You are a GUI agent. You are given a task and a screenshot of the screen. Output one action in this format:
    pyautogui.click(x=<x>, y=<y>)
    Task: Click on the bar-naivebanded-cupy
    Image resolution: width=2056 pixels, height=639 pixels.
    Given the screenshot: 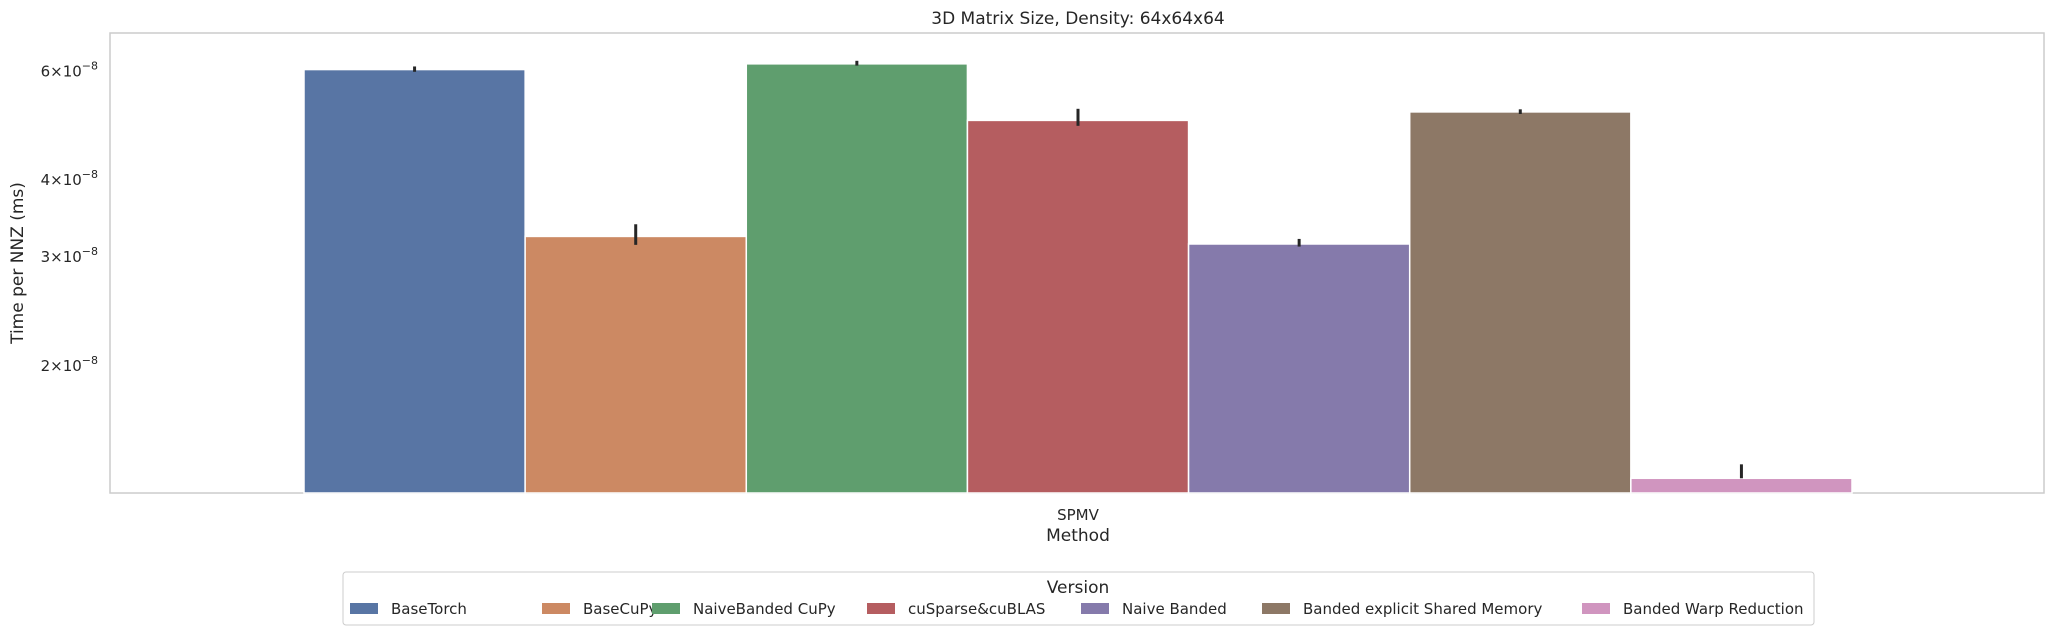 What is the action you would take?
    pyautogui.click(x=857, y=278)
    